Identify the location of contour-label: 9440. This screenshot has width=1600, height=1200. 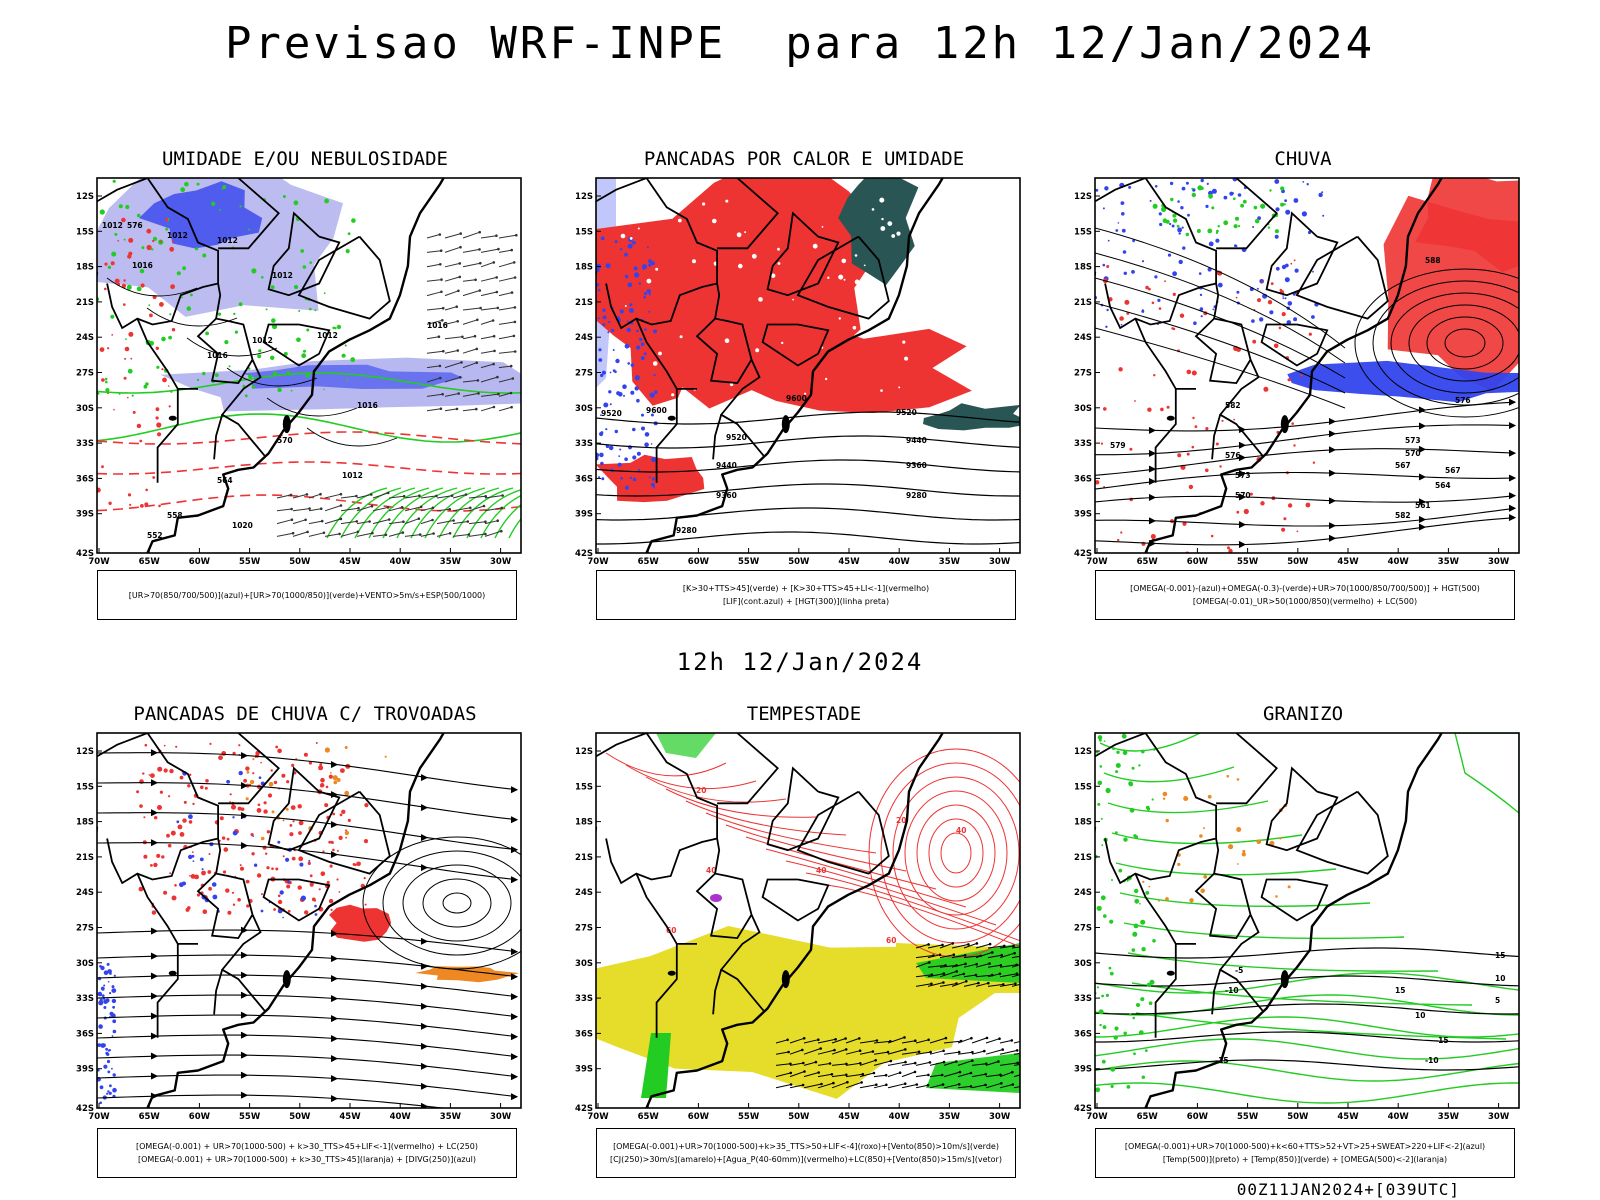
(726, 465).